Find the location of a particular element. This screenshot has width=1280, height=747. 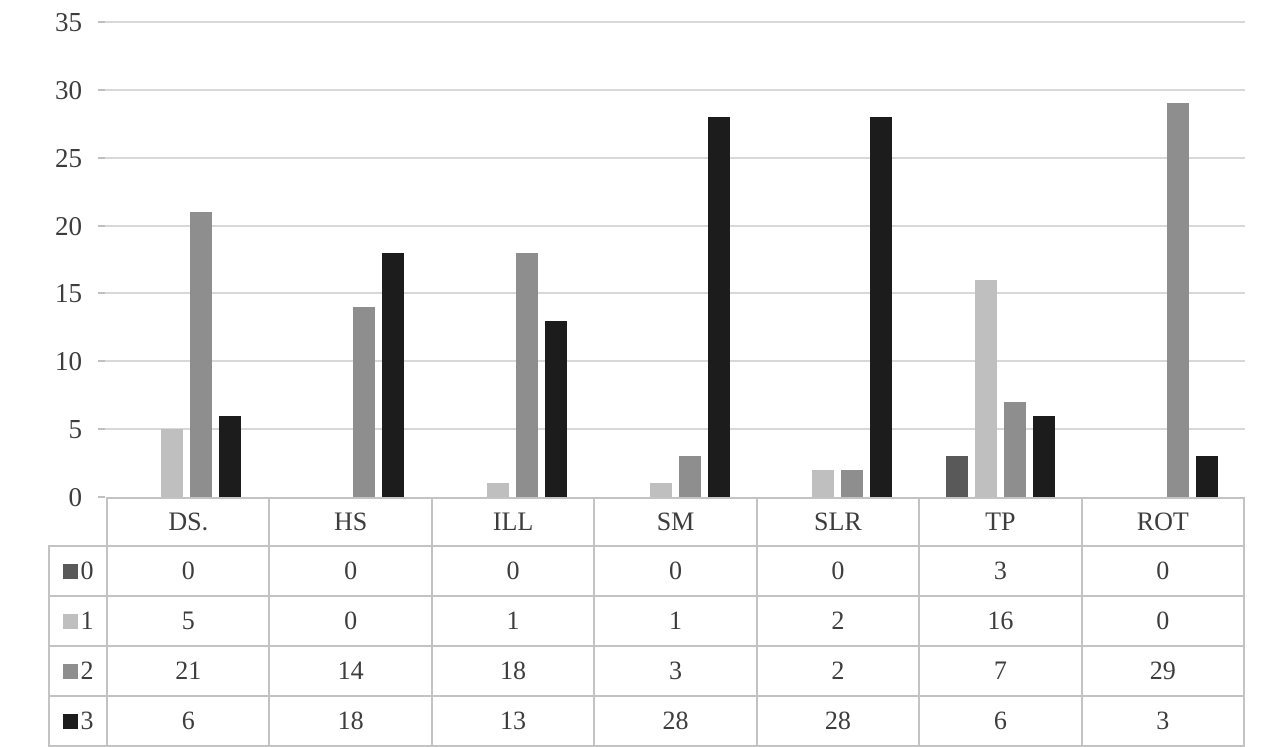

legend-key-series-3: 3 is located at coordinates (78, 721).